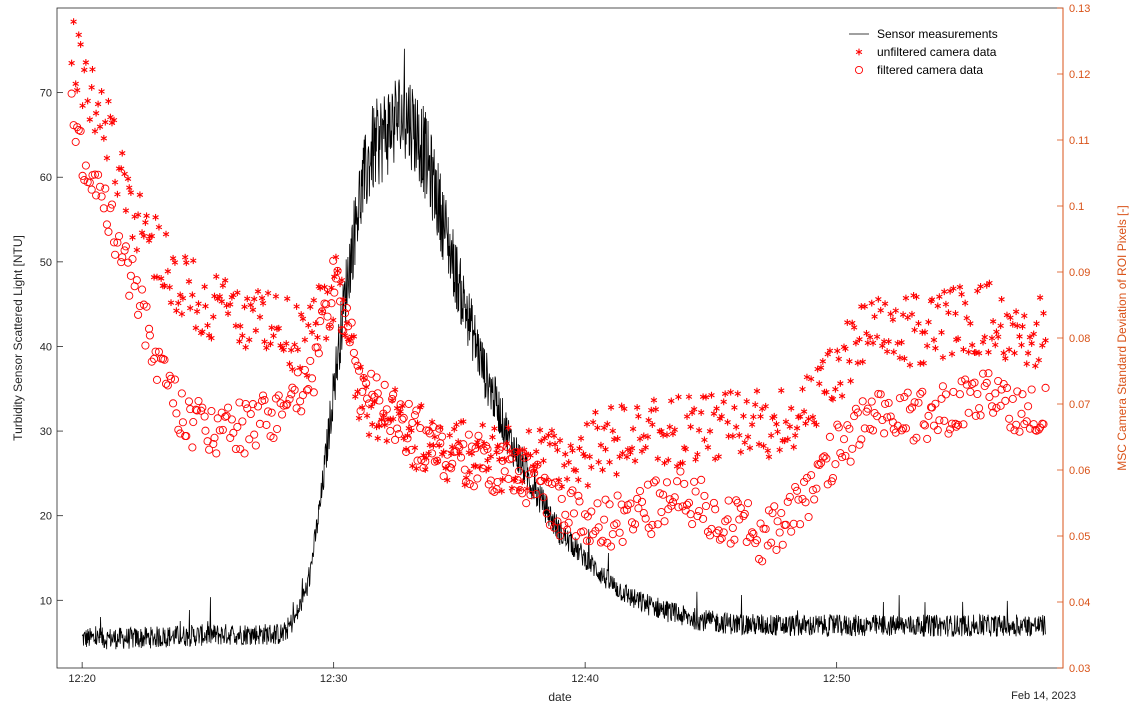 This screenshot has height=706, width=1135. What do you see at coordinates (918, 70) in the screenshot?
I see `legend-entry-filtered: filtered camera data` at bounding box center [918, 70].